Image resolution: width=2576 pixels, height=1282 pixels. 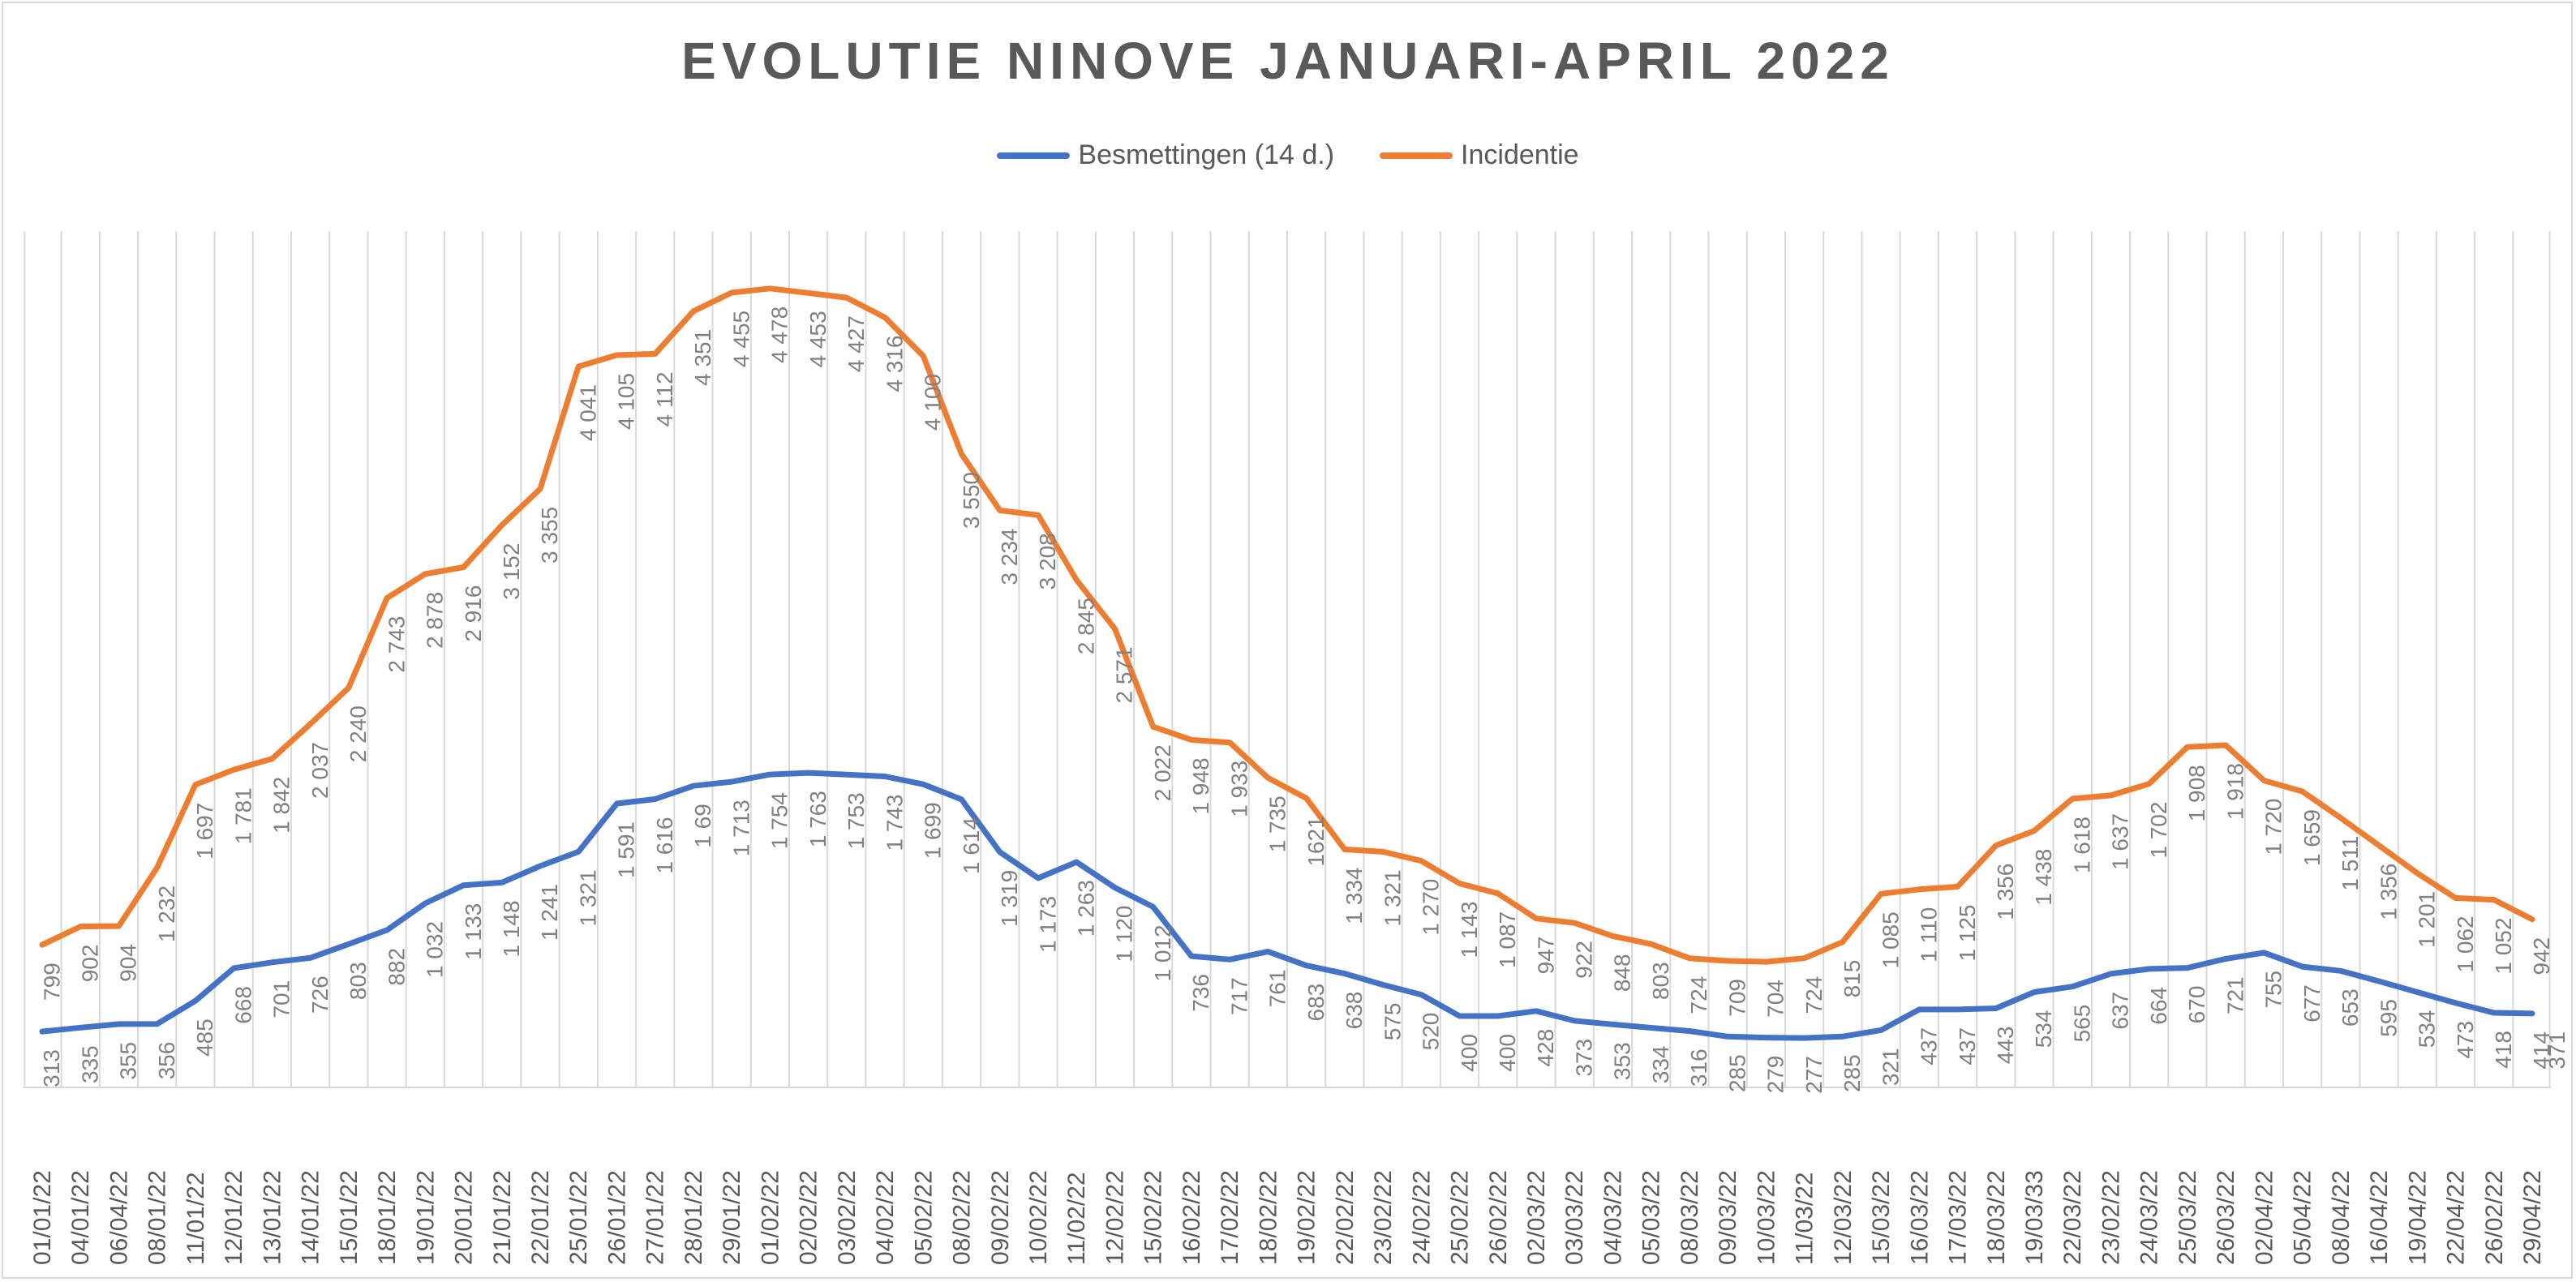 What do you see at coordinates (2379, 1217) in the screenshot?
I see `x-tick-label: 16/04/22` at bounding box center [2379, 1217].